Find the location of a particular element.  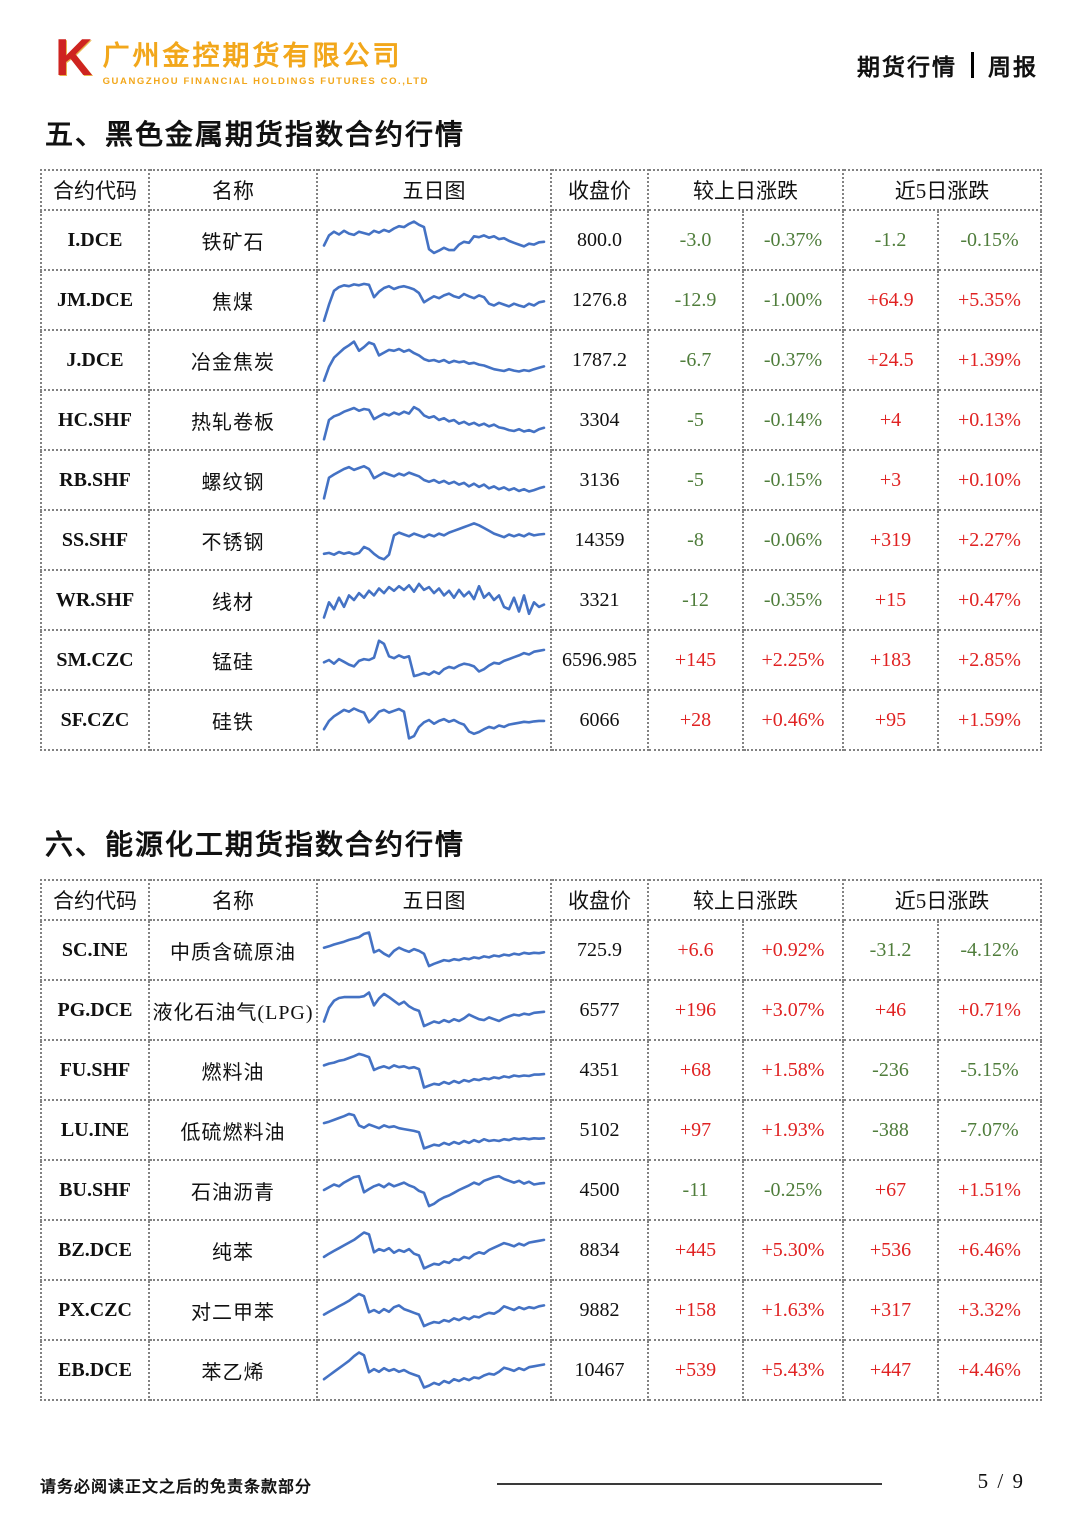

contract-code: SS.SHF is located at coordinates (95, 540).